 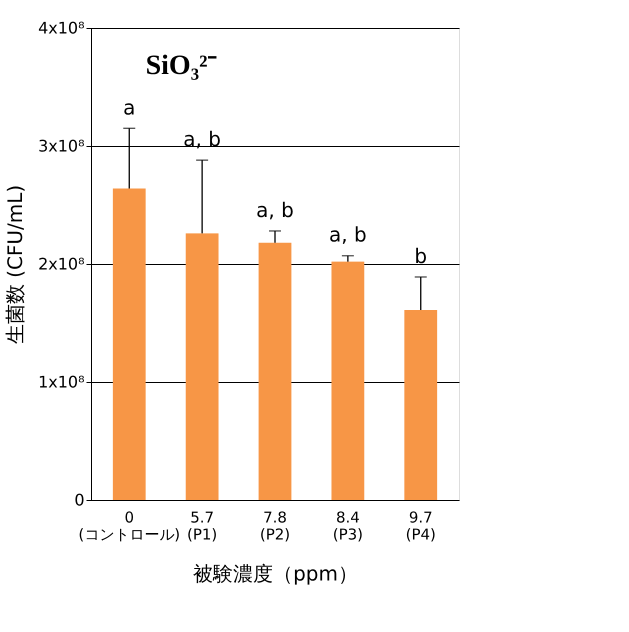 I want to click on x-tick-label: 9.7 (P4), so click(x=421, y=526).